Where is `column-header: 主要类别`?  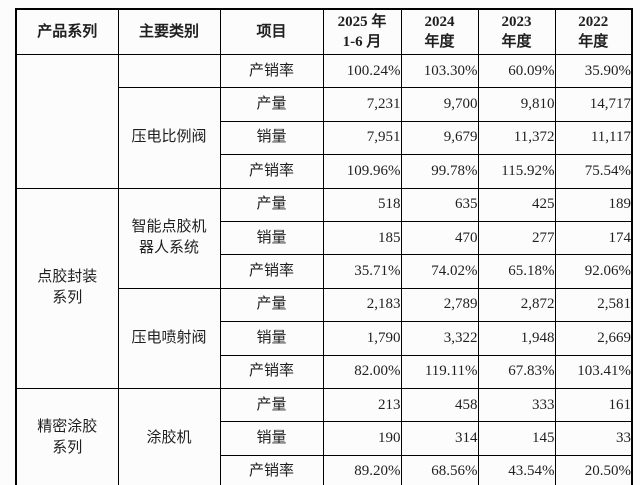
column-header: 主要类别 is located at coordinates (169, 31).